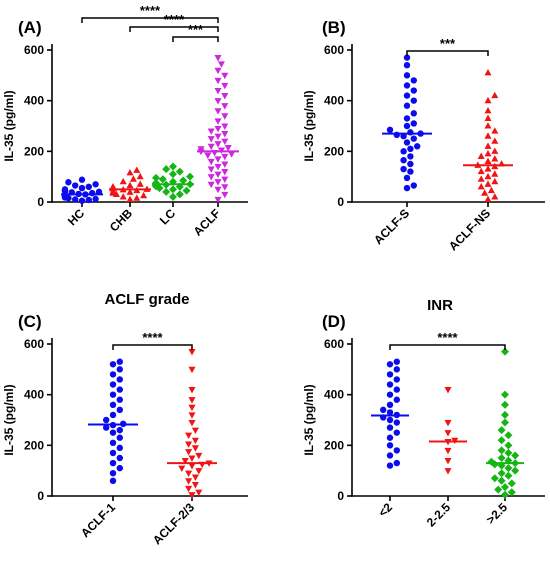  I want to click on series-ACLF-NS, so click(488, 135).